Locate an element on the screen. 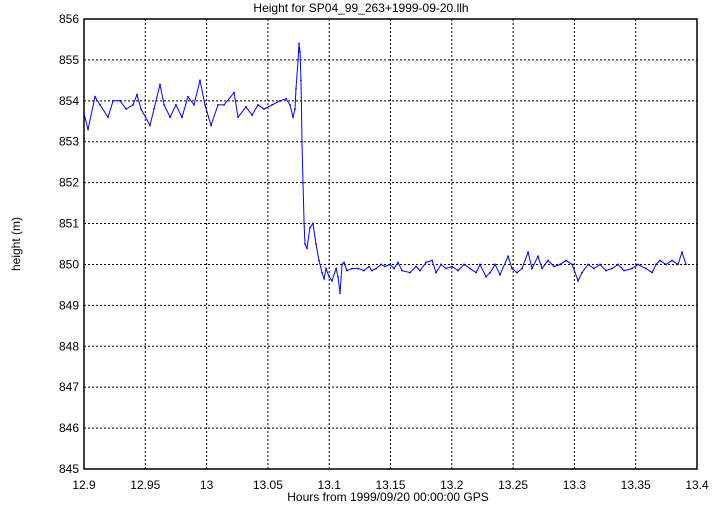  x-tick-label: 12.9 is located at coordinates (84, 485).